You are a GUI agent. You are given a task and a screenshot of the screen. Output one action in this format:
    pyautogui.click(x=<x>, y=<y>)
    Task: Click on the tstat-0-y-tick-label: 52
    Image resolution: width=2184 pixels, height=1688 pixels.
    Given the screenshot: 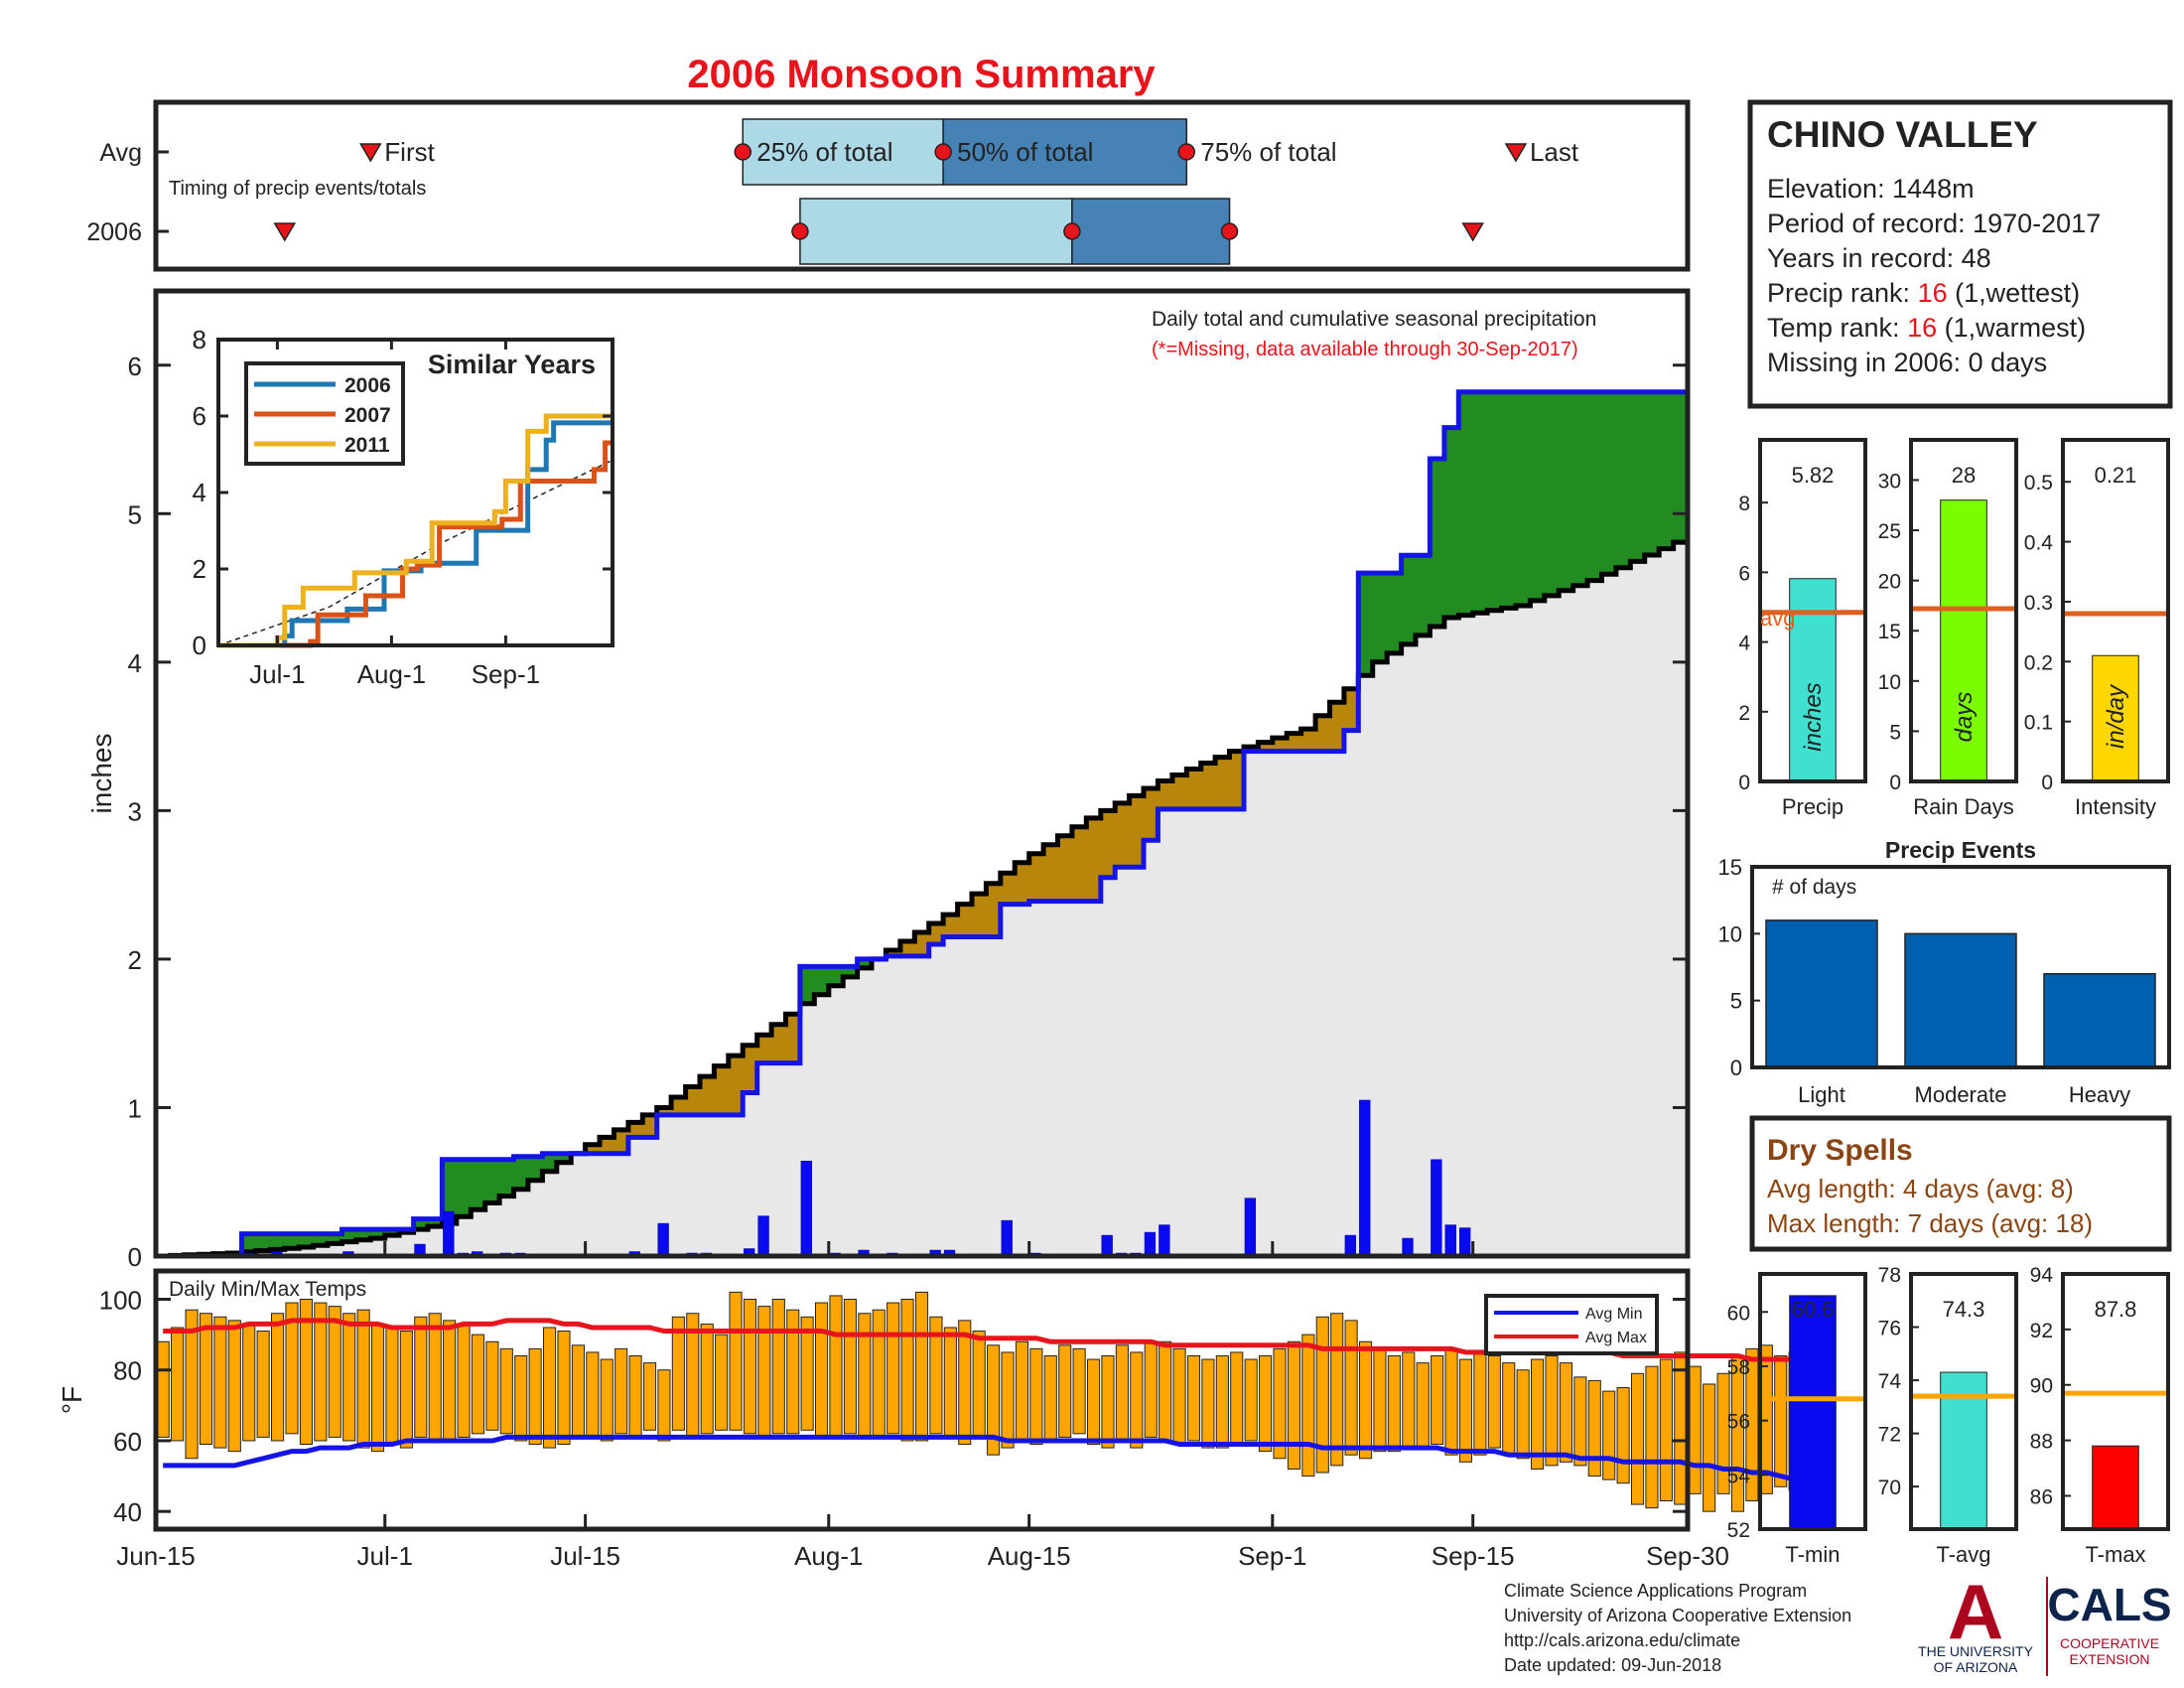 What is the action you would take?
    pyautogui.click(x=1738, y=1530)
    